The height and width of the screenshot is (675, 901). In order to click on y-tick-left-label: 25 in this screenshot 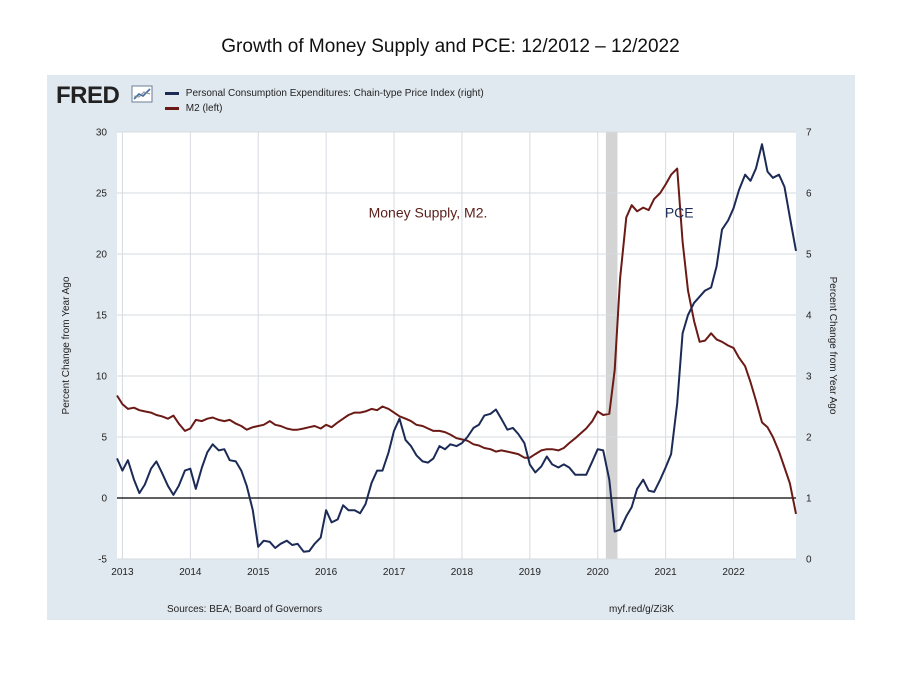, I will do `click(102, 194)`.